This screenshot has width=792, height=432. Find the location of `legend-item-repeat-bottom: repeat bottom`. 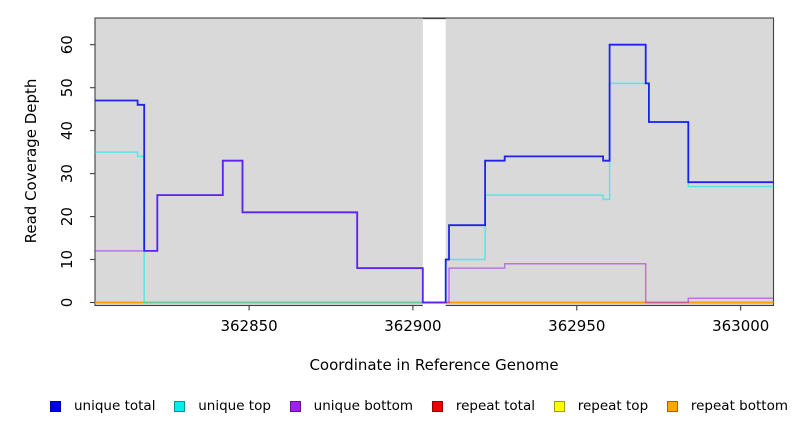

legend-item-repeat-bottom: repeat bottom is located at coordinates (727, 406).